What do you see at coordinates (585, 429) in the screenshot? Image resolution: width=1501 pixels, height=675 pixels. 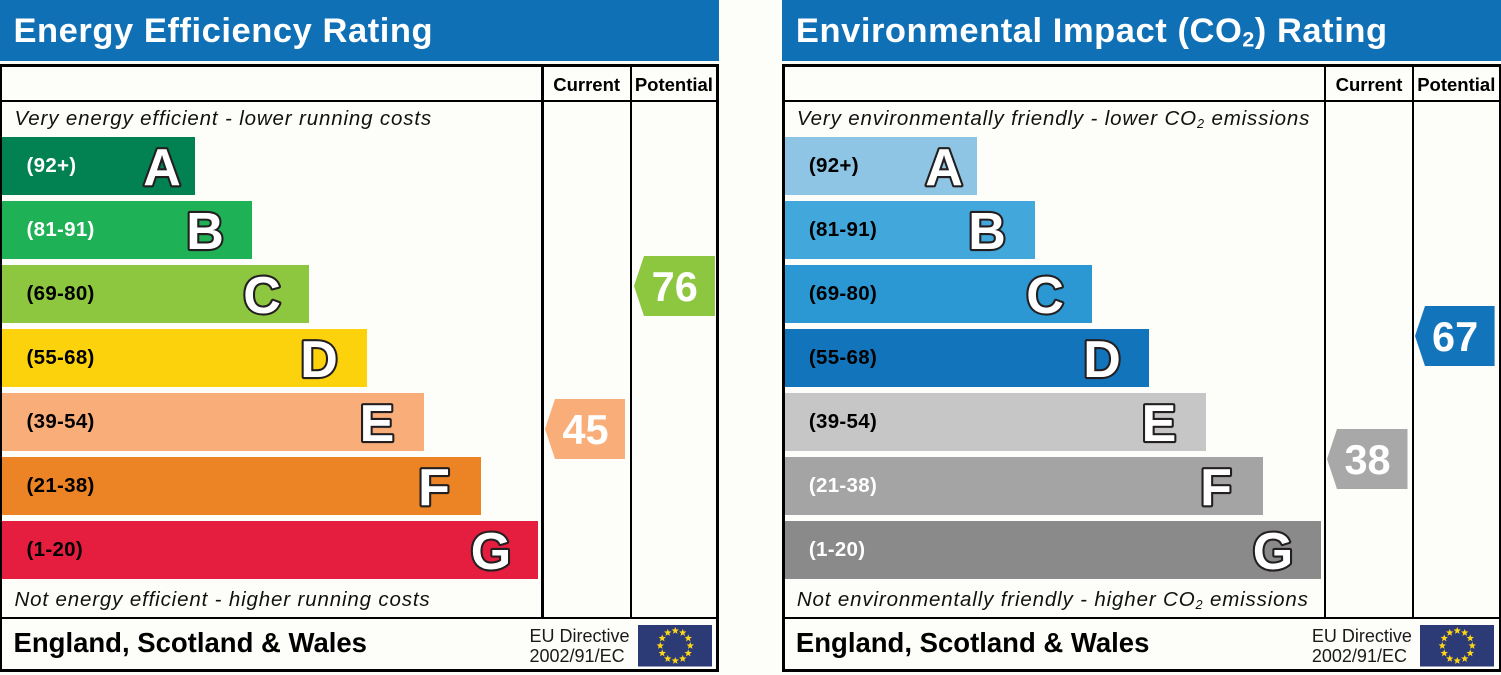 I see `svg-text: 45` at bounding box center [585, 429].